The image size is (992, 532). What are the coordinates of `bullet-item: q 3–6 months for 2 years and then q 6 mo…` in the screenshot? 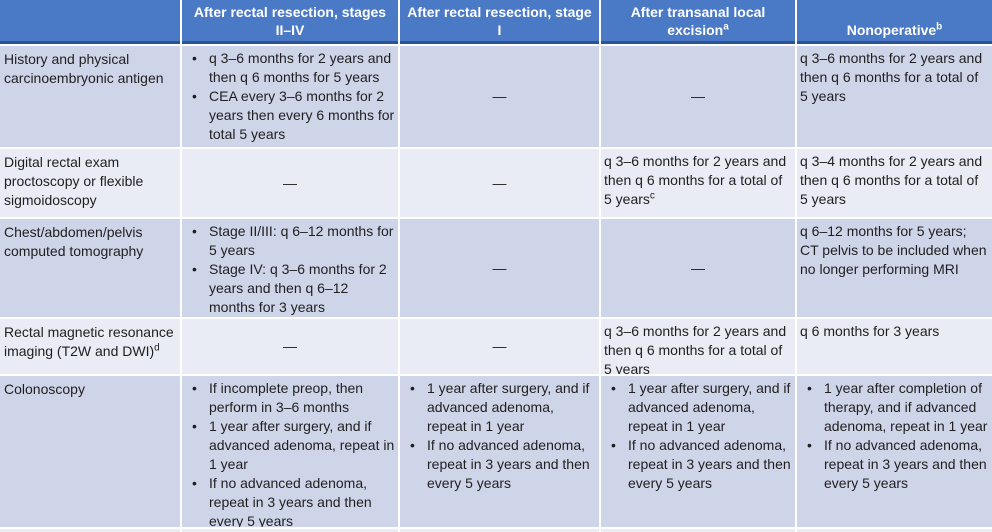 It's located at (289, 68).